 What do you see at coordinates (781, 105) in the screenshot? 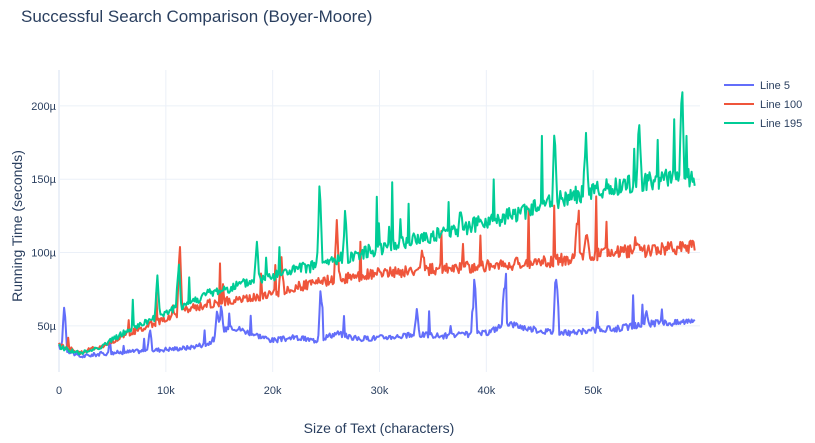
I see `legend-label: Line 100` at bounding box center [781, 105].